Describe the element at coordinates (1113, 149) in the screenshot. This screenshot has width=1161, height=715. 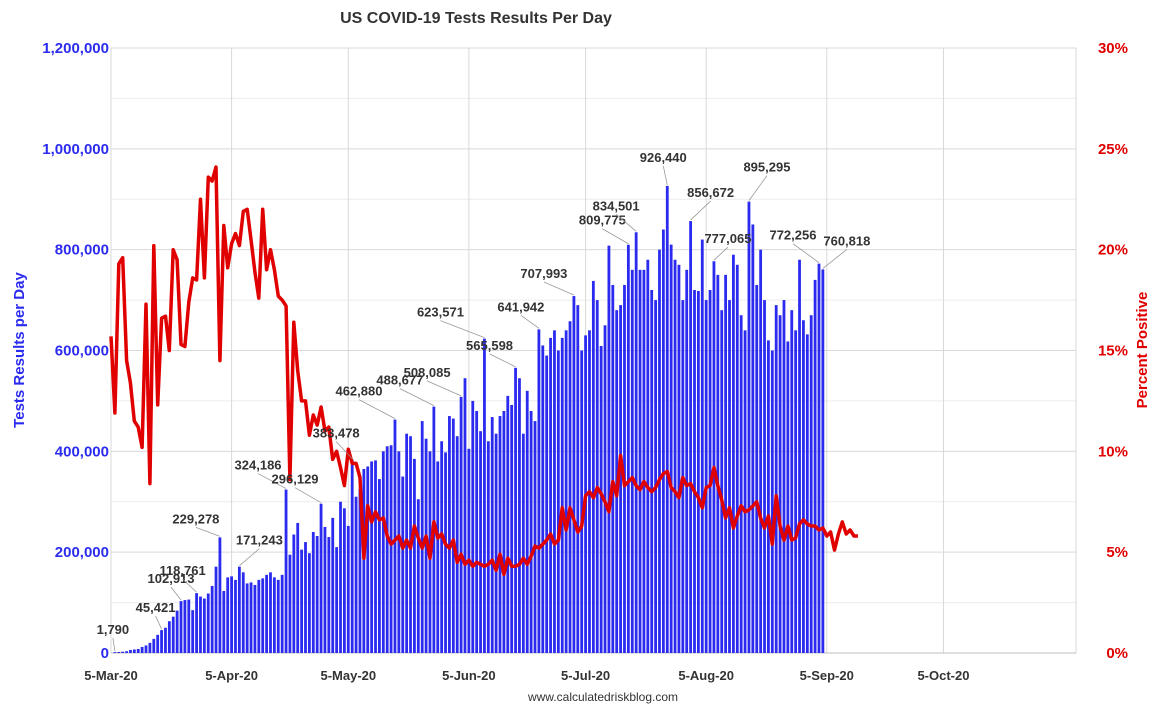
I see `y-tick-label-right: 25%` at that location.